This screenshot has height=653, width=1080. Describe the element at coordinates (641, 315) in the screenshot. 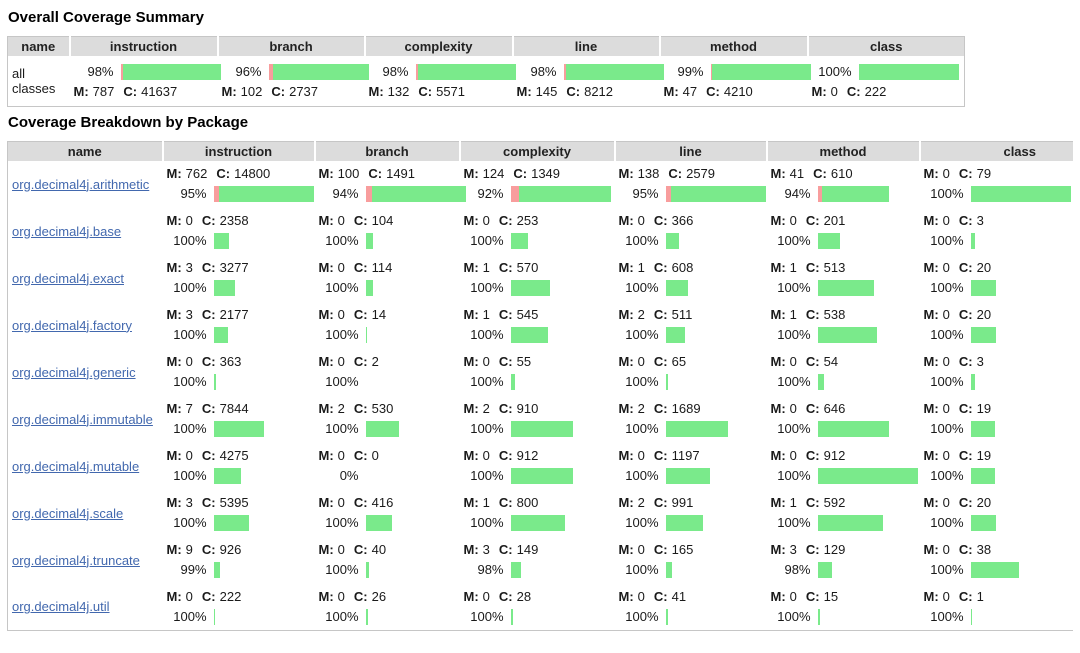

I see `missed-value: 2` at that location.